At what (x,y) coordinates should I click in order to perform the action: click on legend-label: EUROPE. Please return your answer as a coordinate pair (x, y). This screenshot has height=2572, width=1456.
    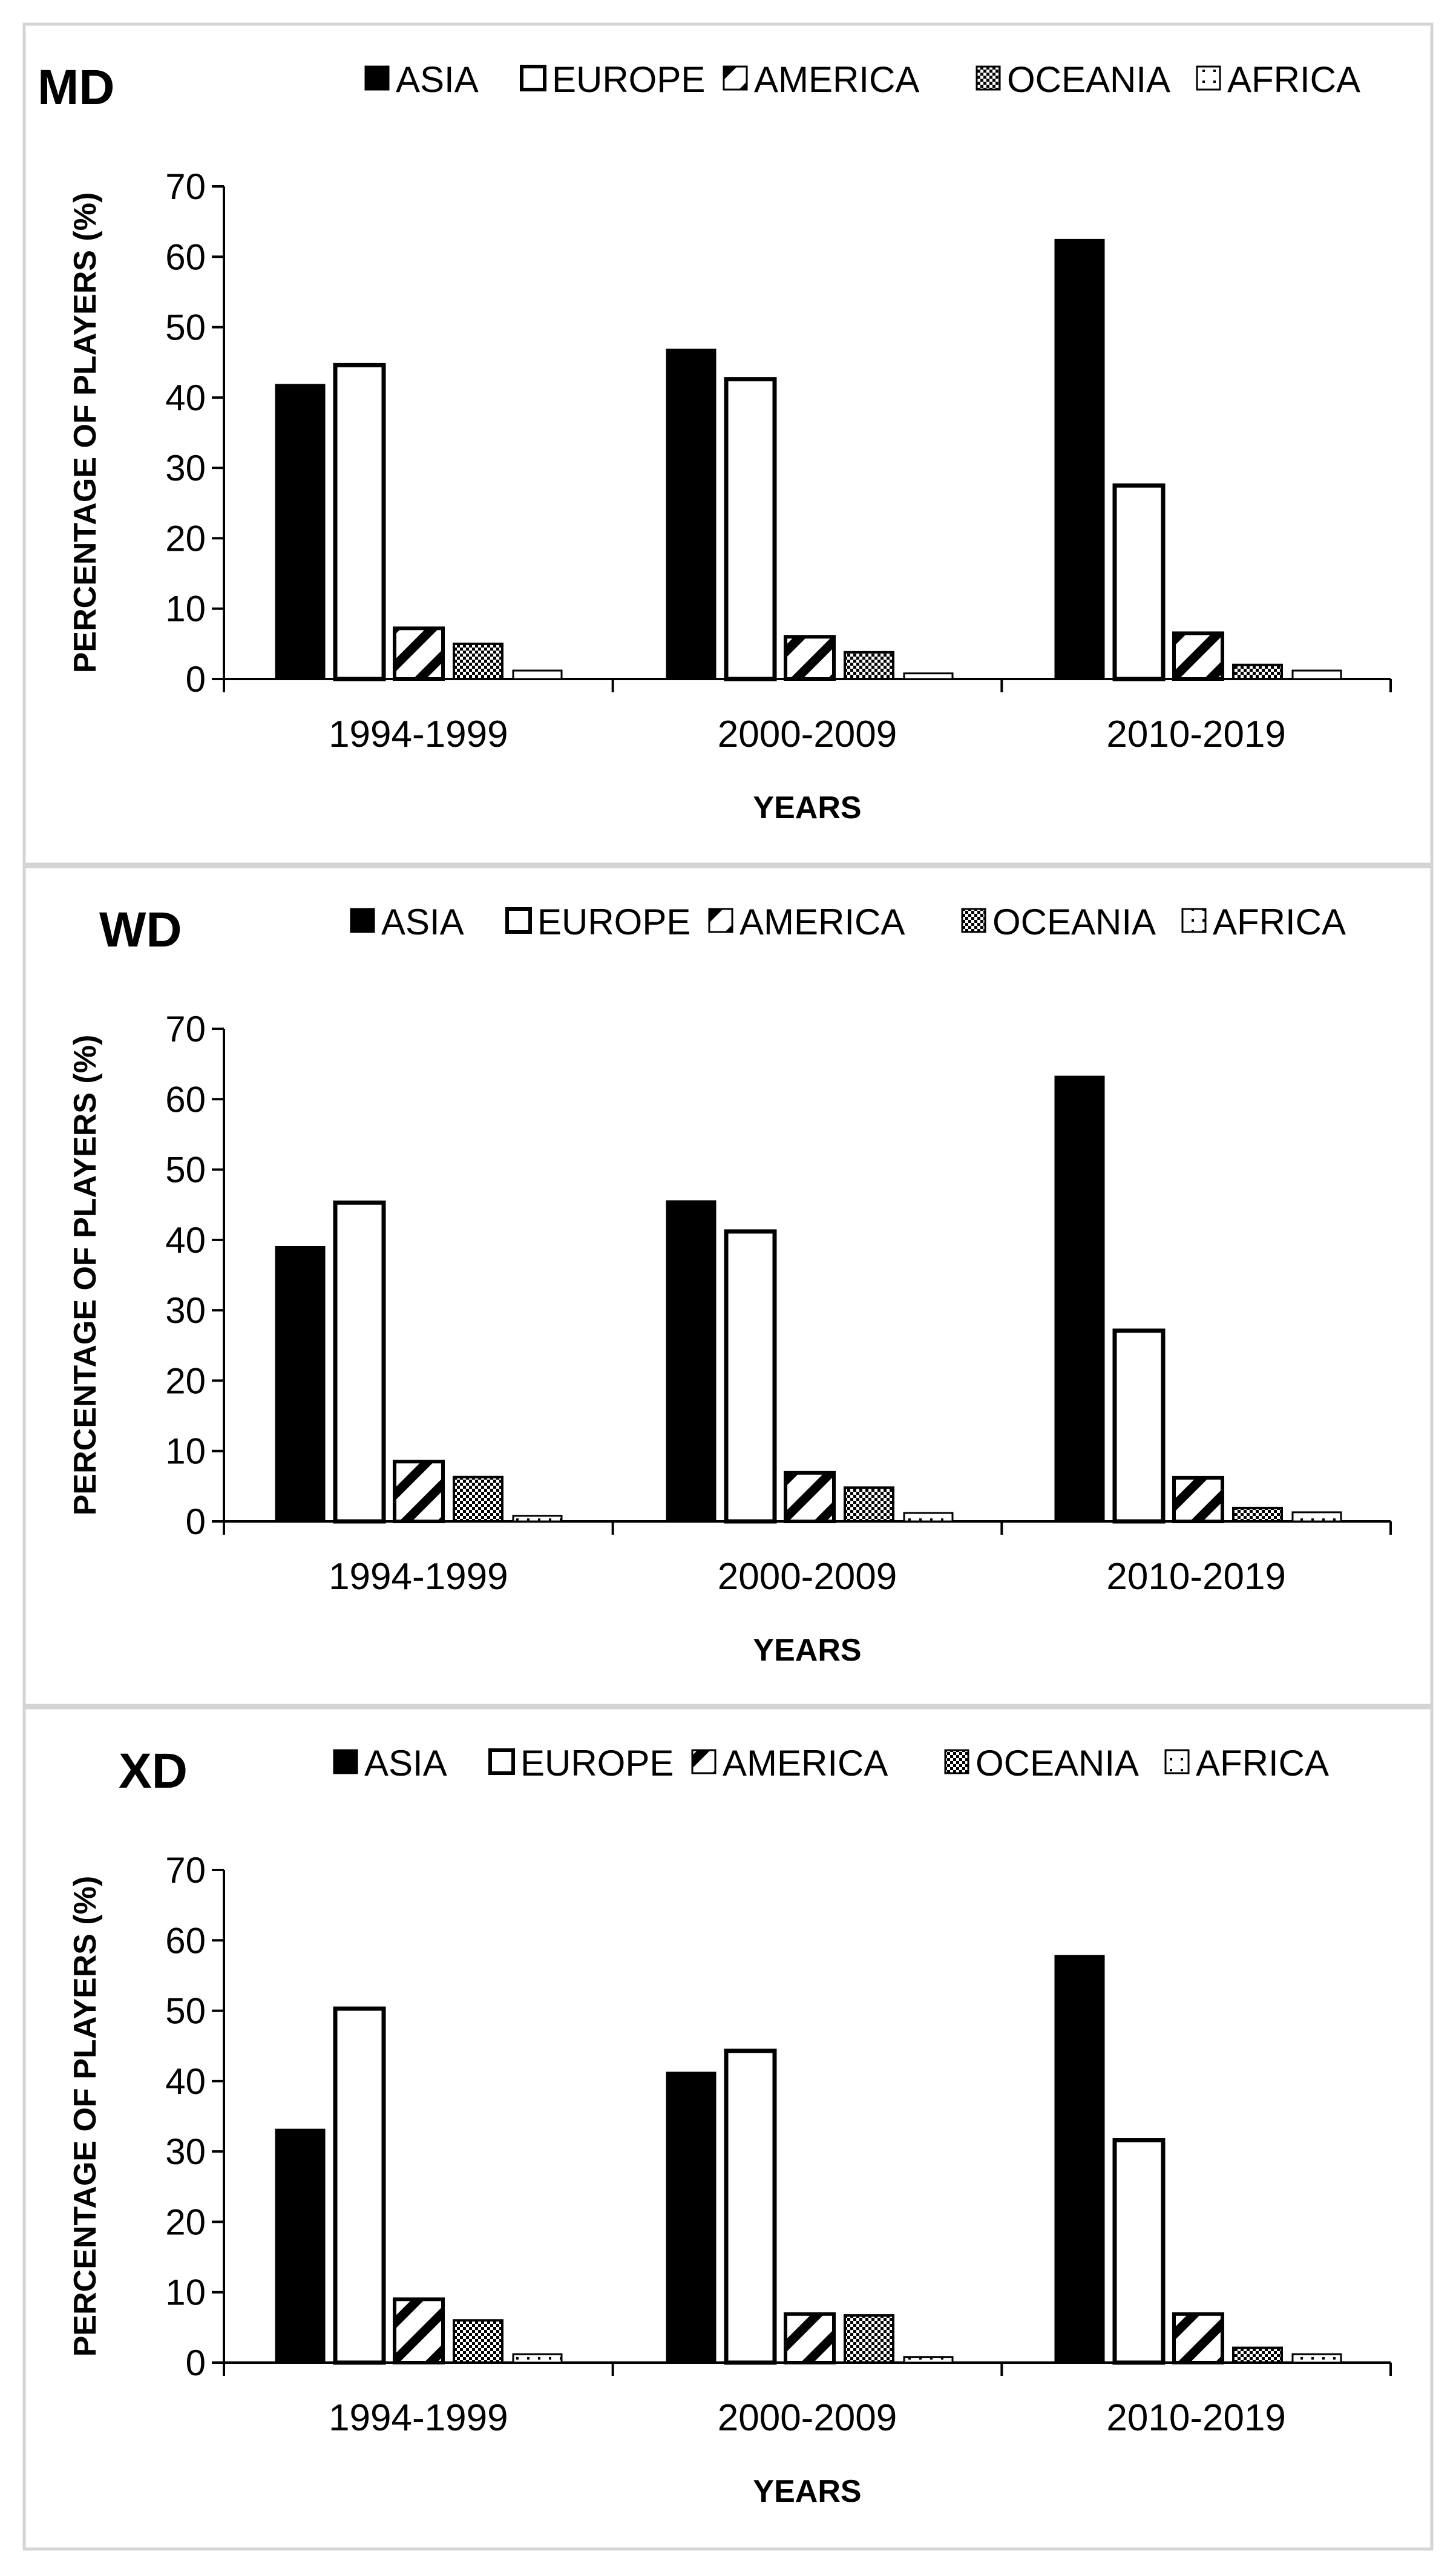
    Looking at the image, I should click on (628, 80).